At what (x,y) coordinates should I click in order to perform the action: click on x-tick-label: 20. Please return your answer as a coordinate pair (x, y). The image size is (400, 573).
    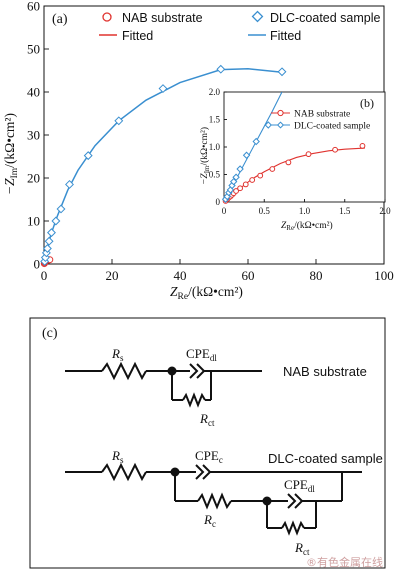
    Looking at the image, I should click on (112, 275).